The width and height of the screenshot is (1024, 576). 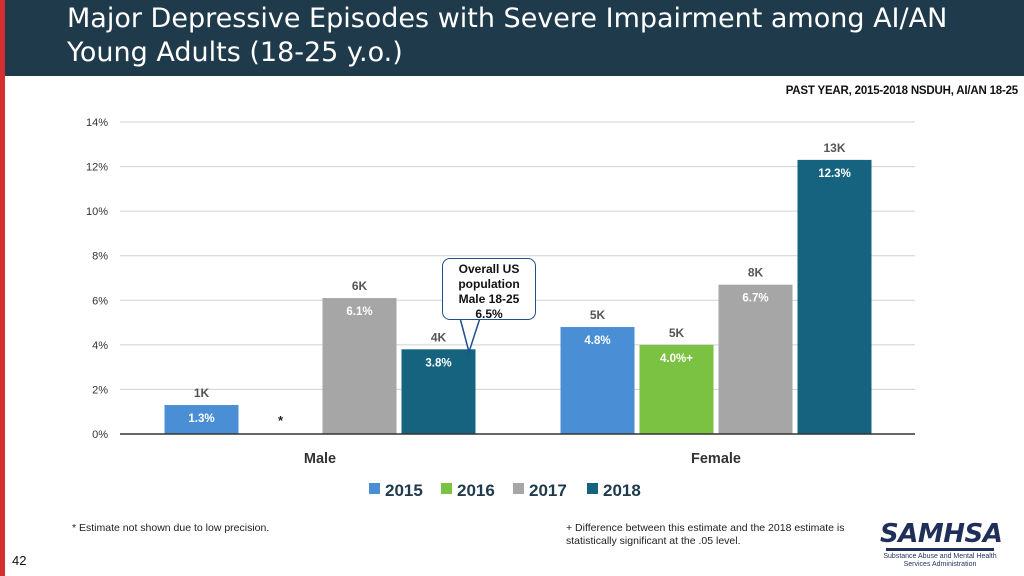 I want to click on bar-value-label: 4.0%+, so click(x=676, y=359).